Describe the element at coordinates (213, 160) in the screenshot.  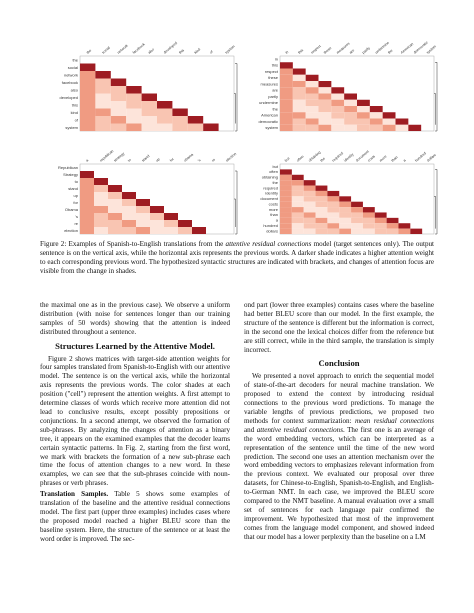
I see `heatmap-col-label: re` at that location.